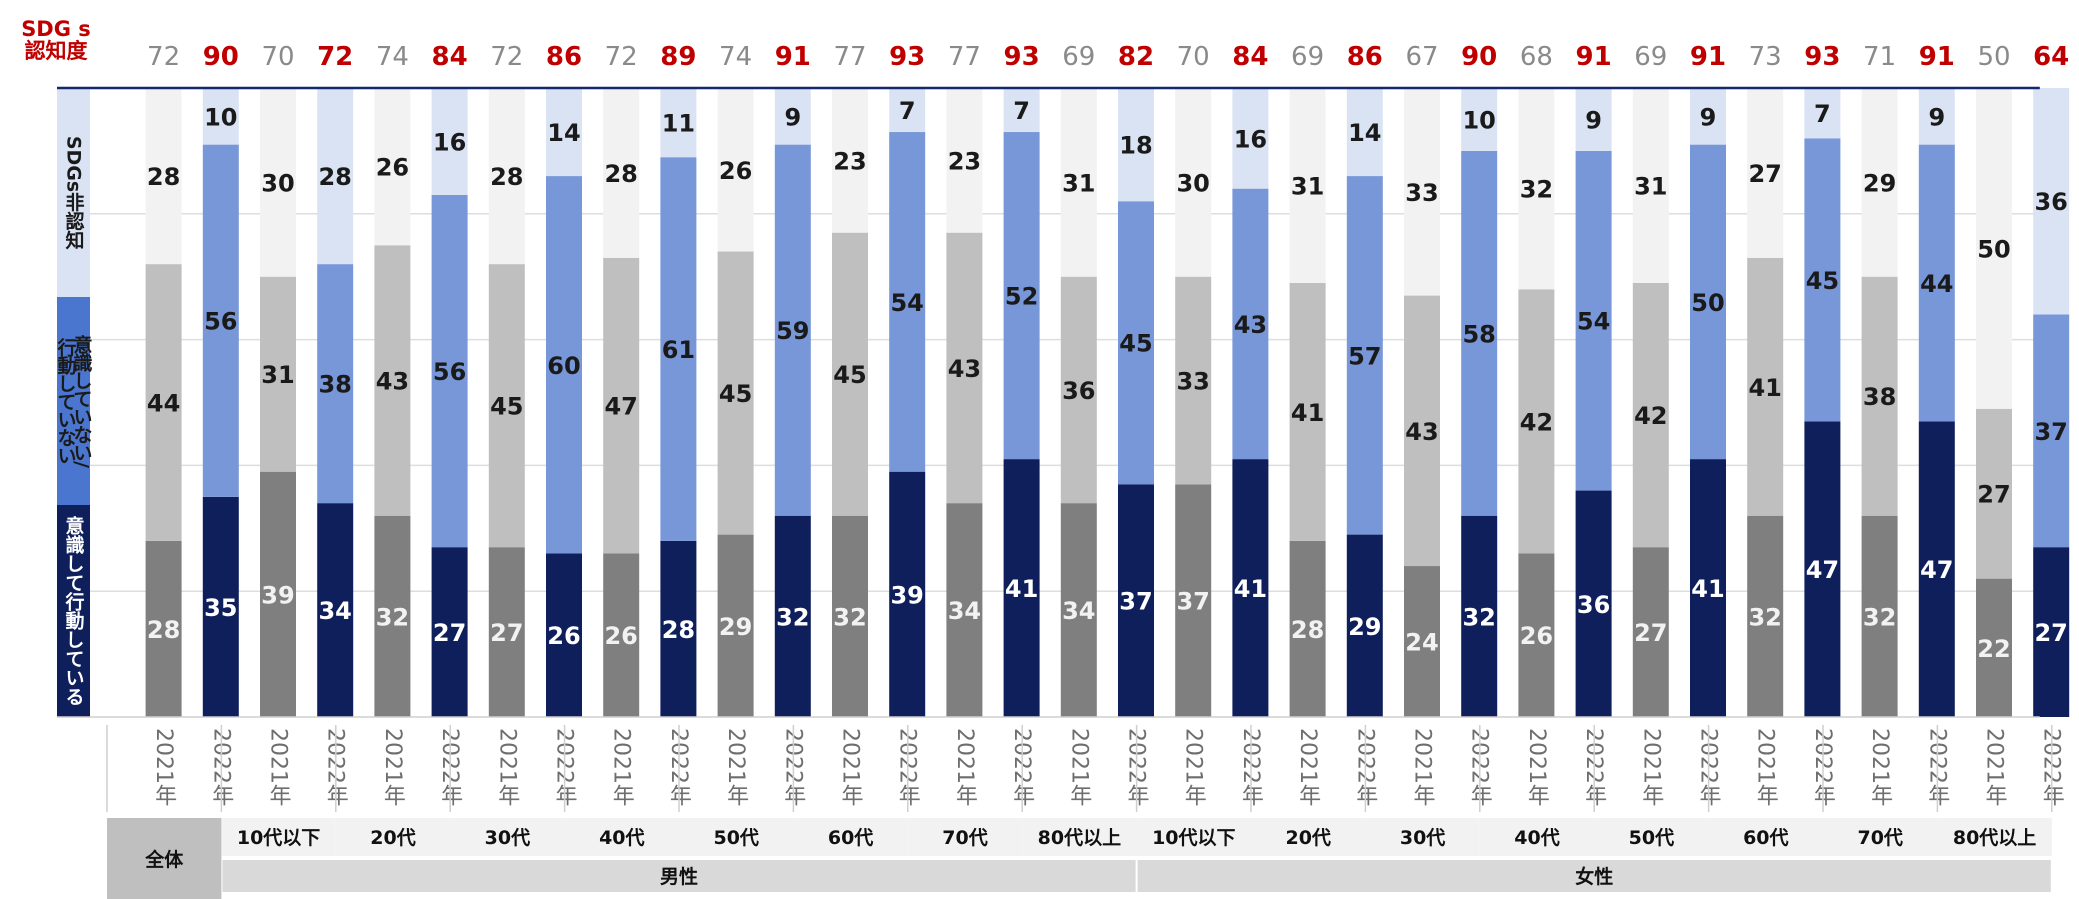  I want to click on awareness-value-1: 90, so click(221, 57).